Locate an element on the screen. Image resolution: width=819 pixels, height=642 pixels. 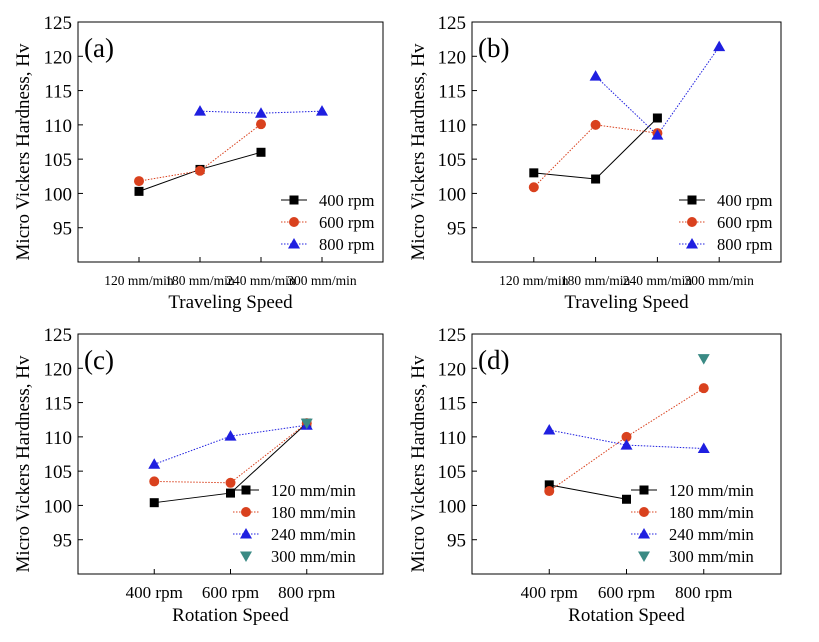
legend-label-1: 400 rpm is located at coordinates (745, 200).